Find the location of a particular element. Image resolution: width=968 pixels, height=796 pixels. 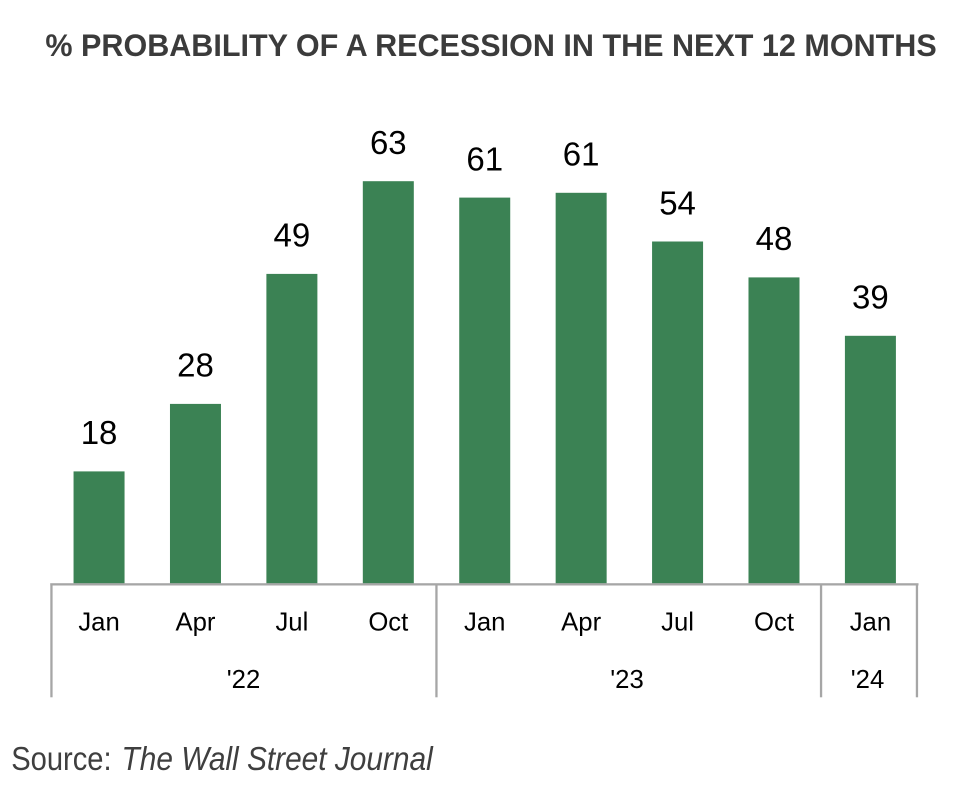

svg-text: 48 is located at coordinates (774, 238).